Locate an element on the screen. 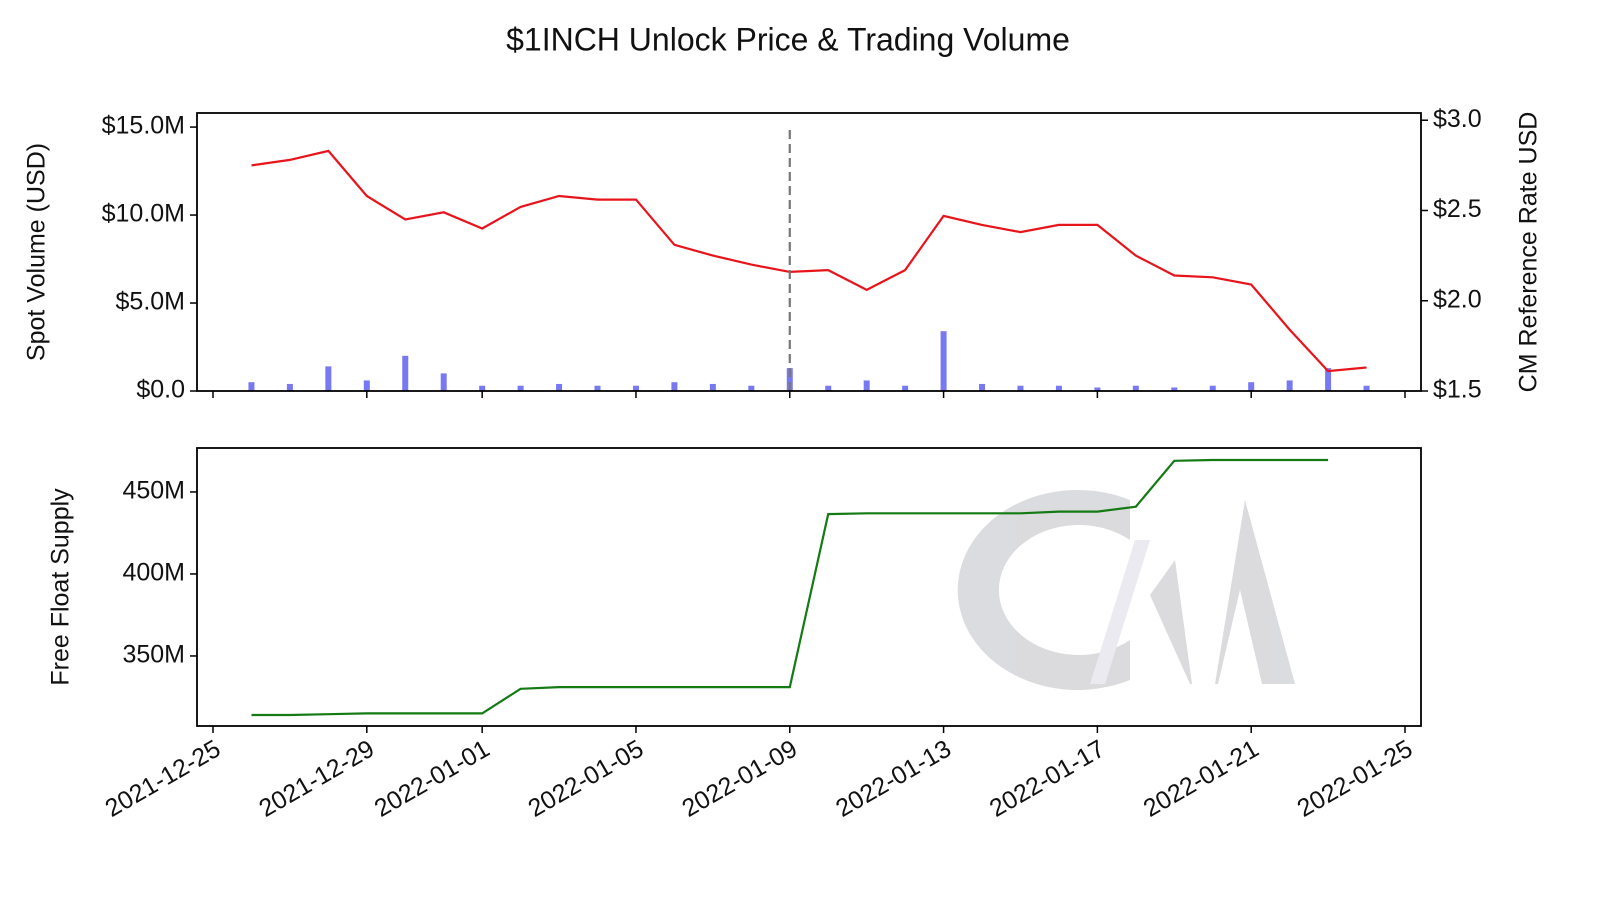 This screenshot has width=1598, height=897. x-tick-label: 2022-01-01 is located at coordinates (432, 779).